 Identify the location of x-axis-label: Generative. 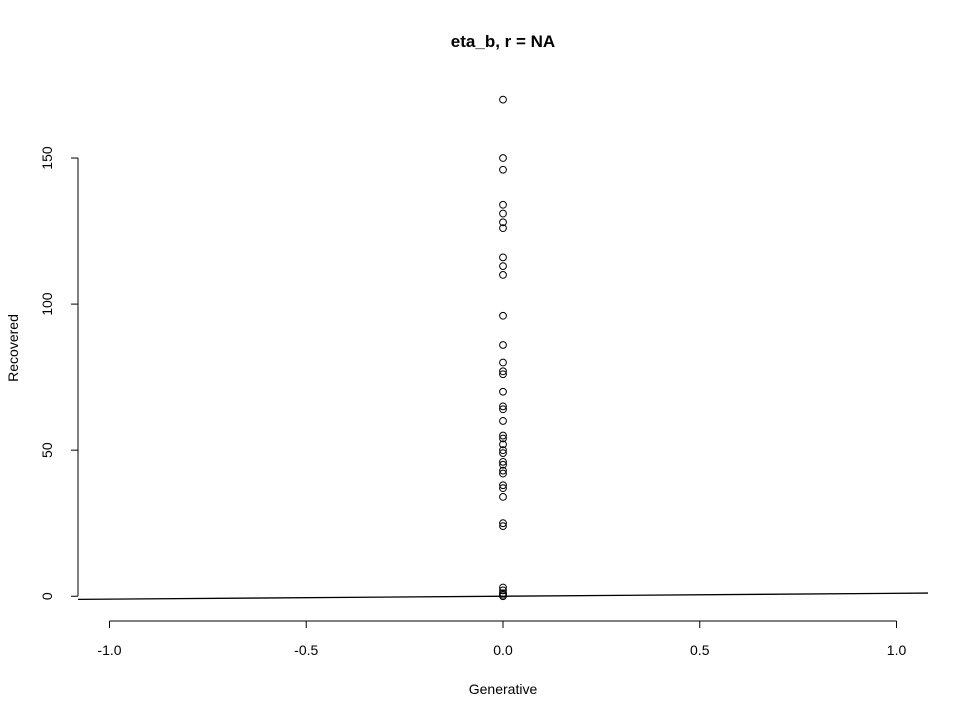
(503, 689).